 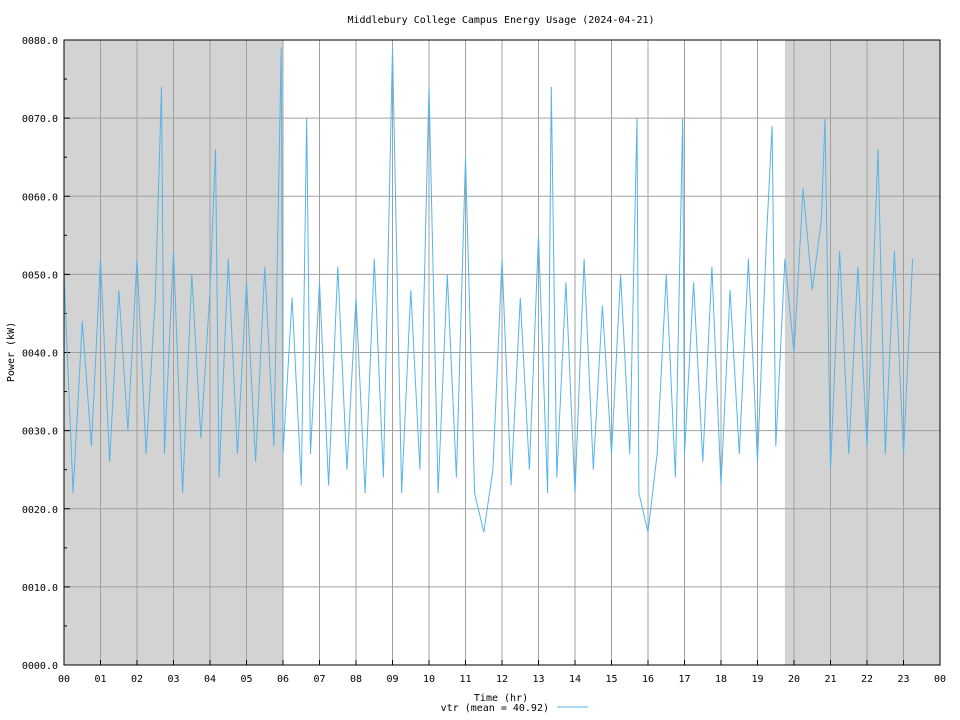 I want to click on y-tick-label: 0050.0, so click(x=40, y=275).